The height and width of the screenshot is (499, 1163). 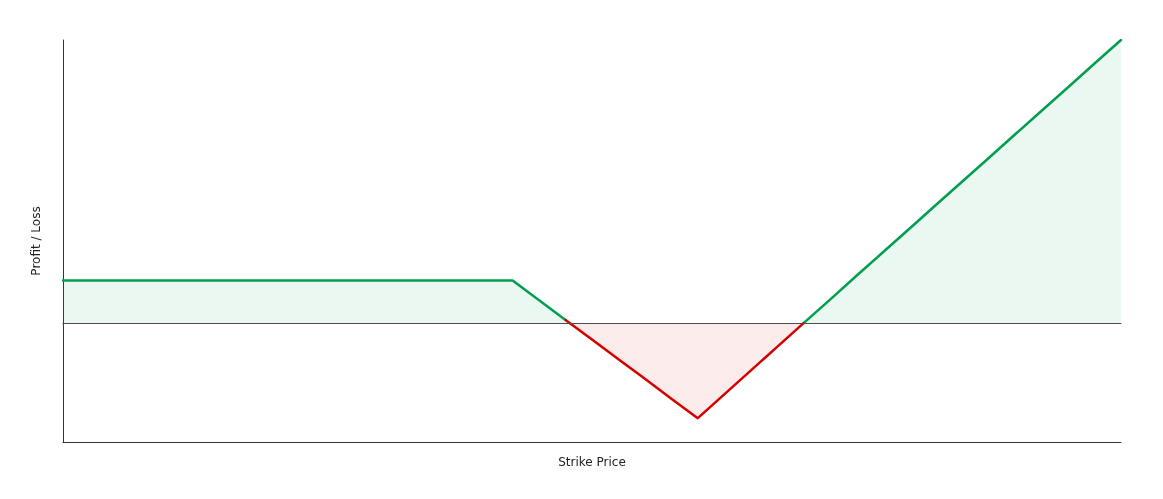 What do you see at coordinates (592, 462) in the screenshot?
I see `x-axis-title: Strike Price` at bounding box center [592, 462].